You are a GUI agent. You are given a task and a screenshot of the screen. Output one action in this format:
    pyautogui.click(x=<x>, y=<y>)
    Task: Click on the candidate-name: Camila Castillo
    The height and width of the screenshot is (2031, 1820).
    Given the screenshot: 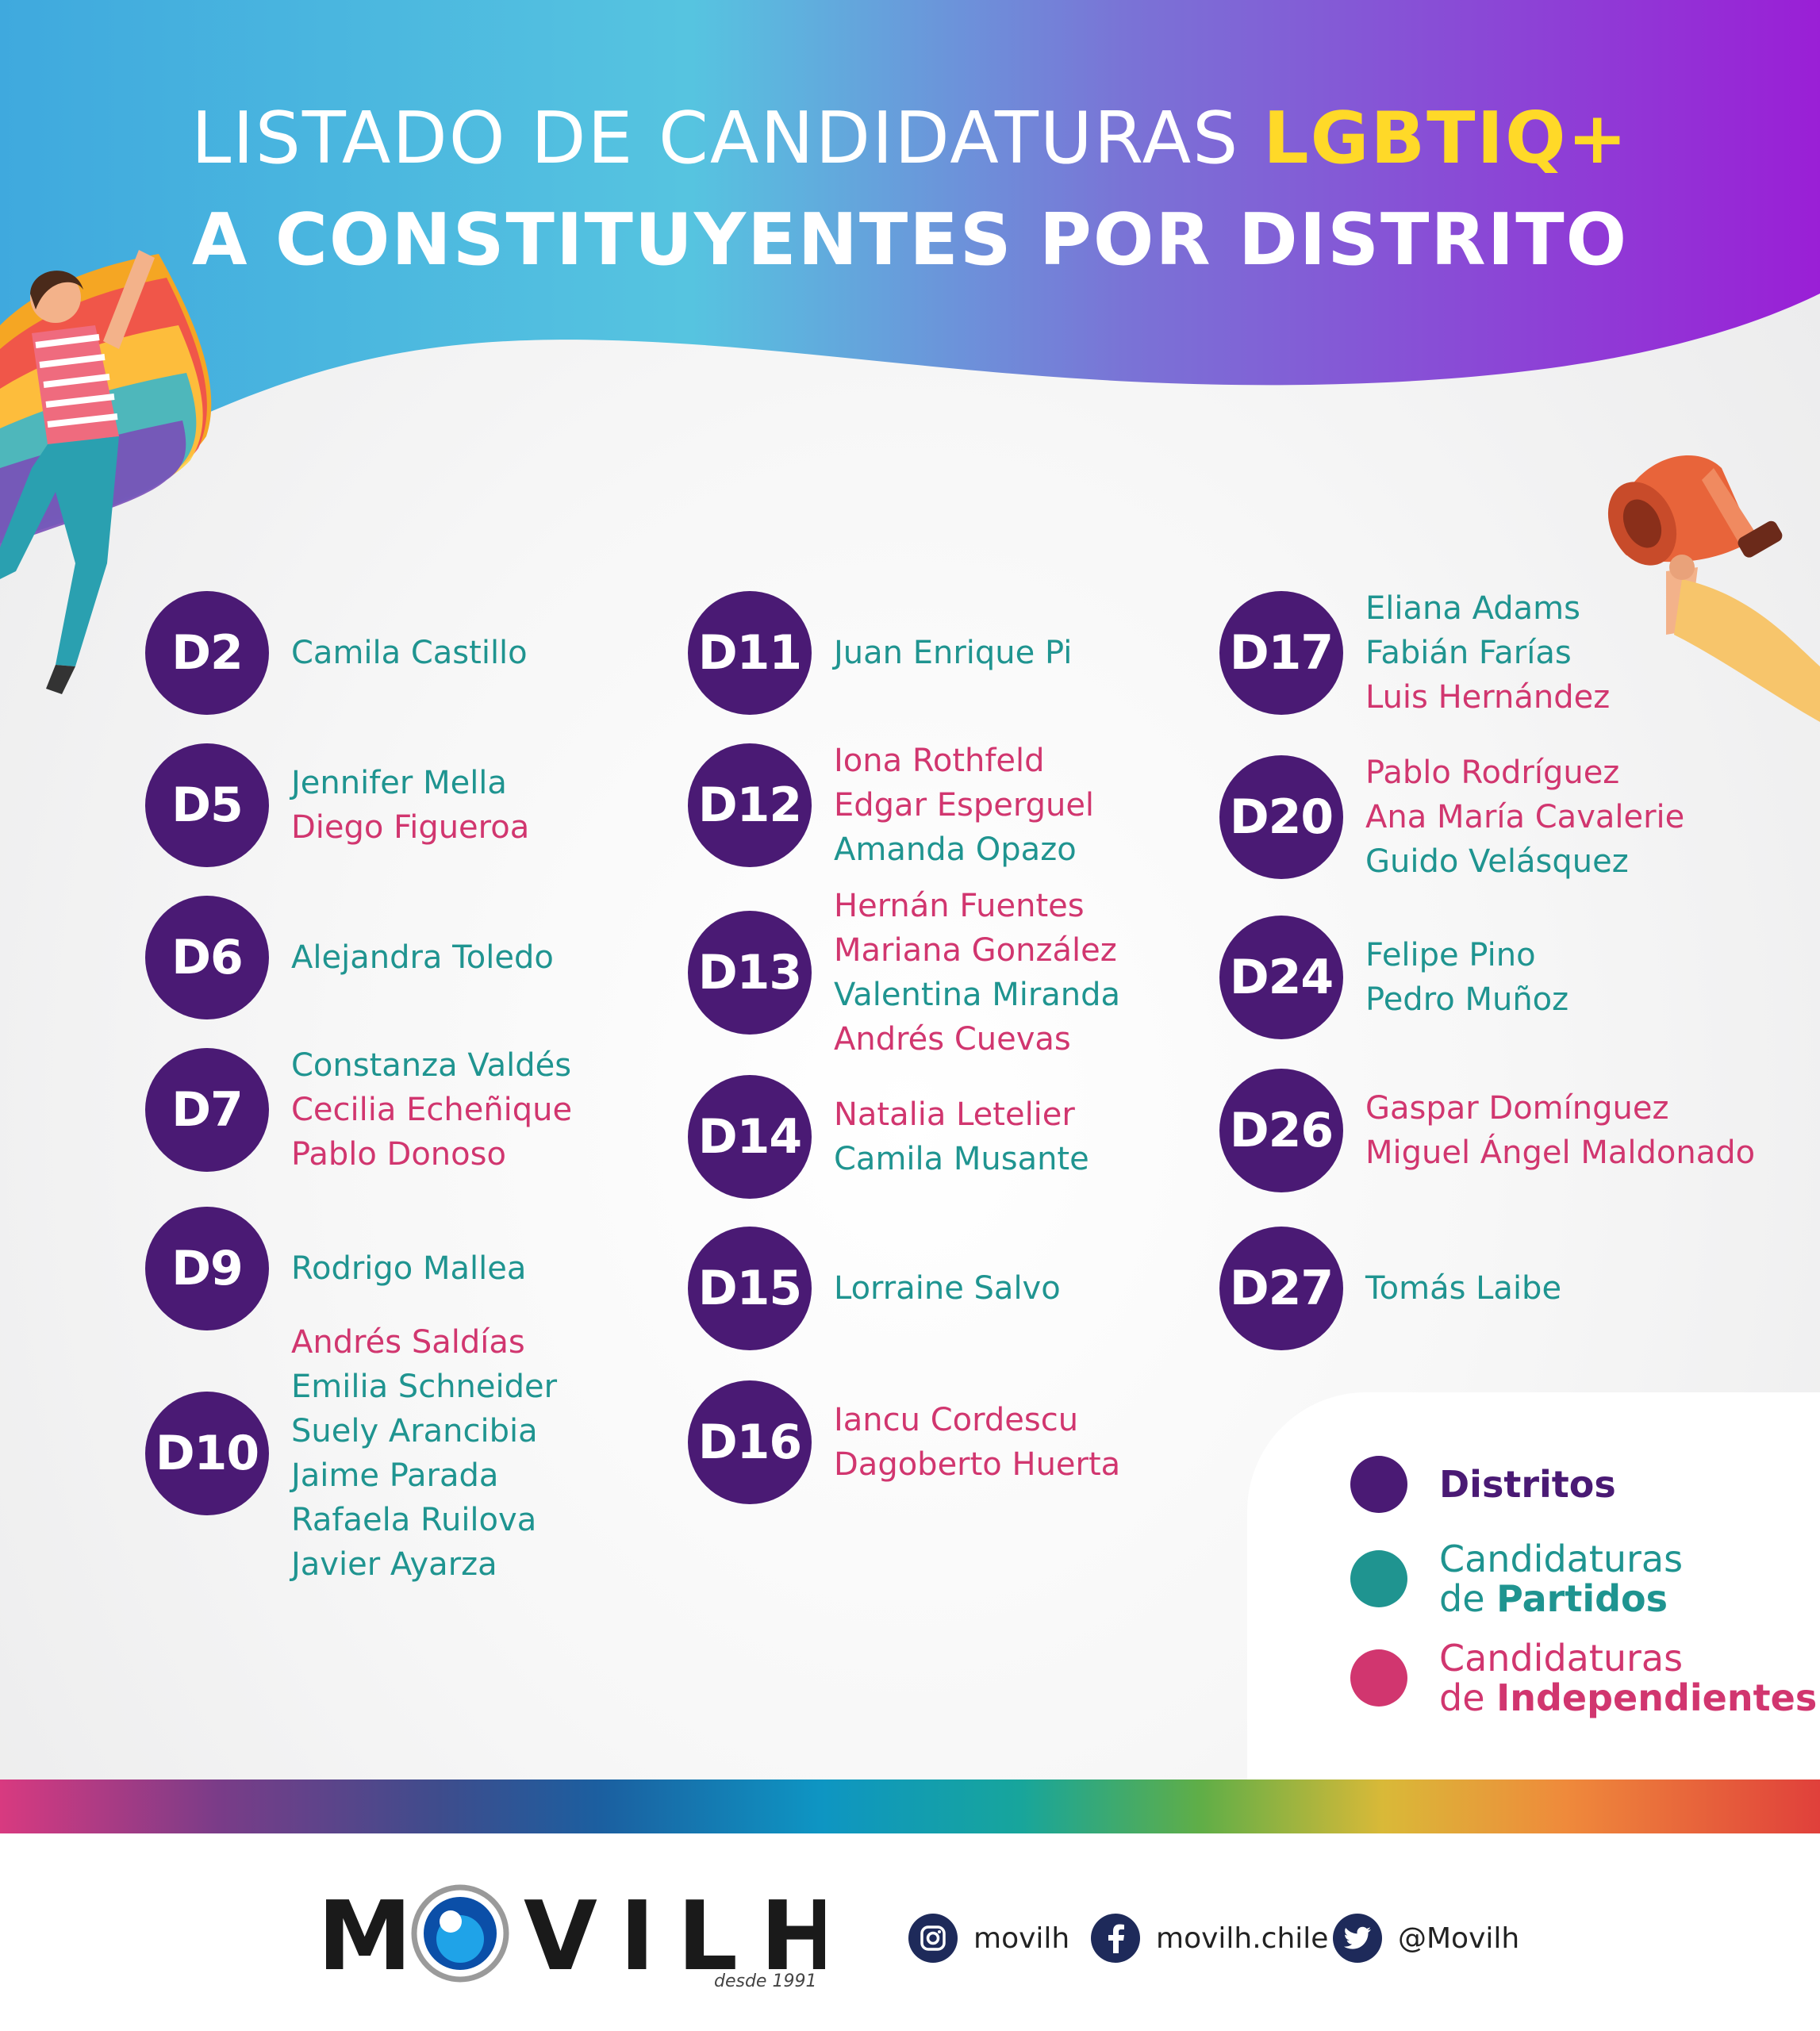 What is the action you would take?
    pyautogui.click(x=409, y=653)
    